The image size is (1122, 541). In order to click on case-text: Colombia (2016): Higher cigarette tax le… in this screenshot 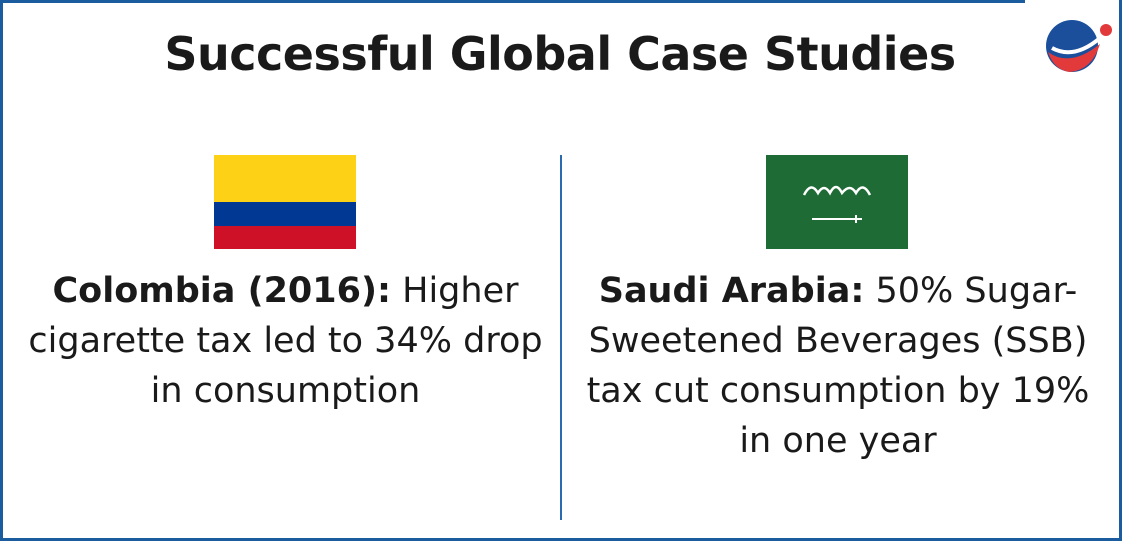, I will do `click(285, 341)`.